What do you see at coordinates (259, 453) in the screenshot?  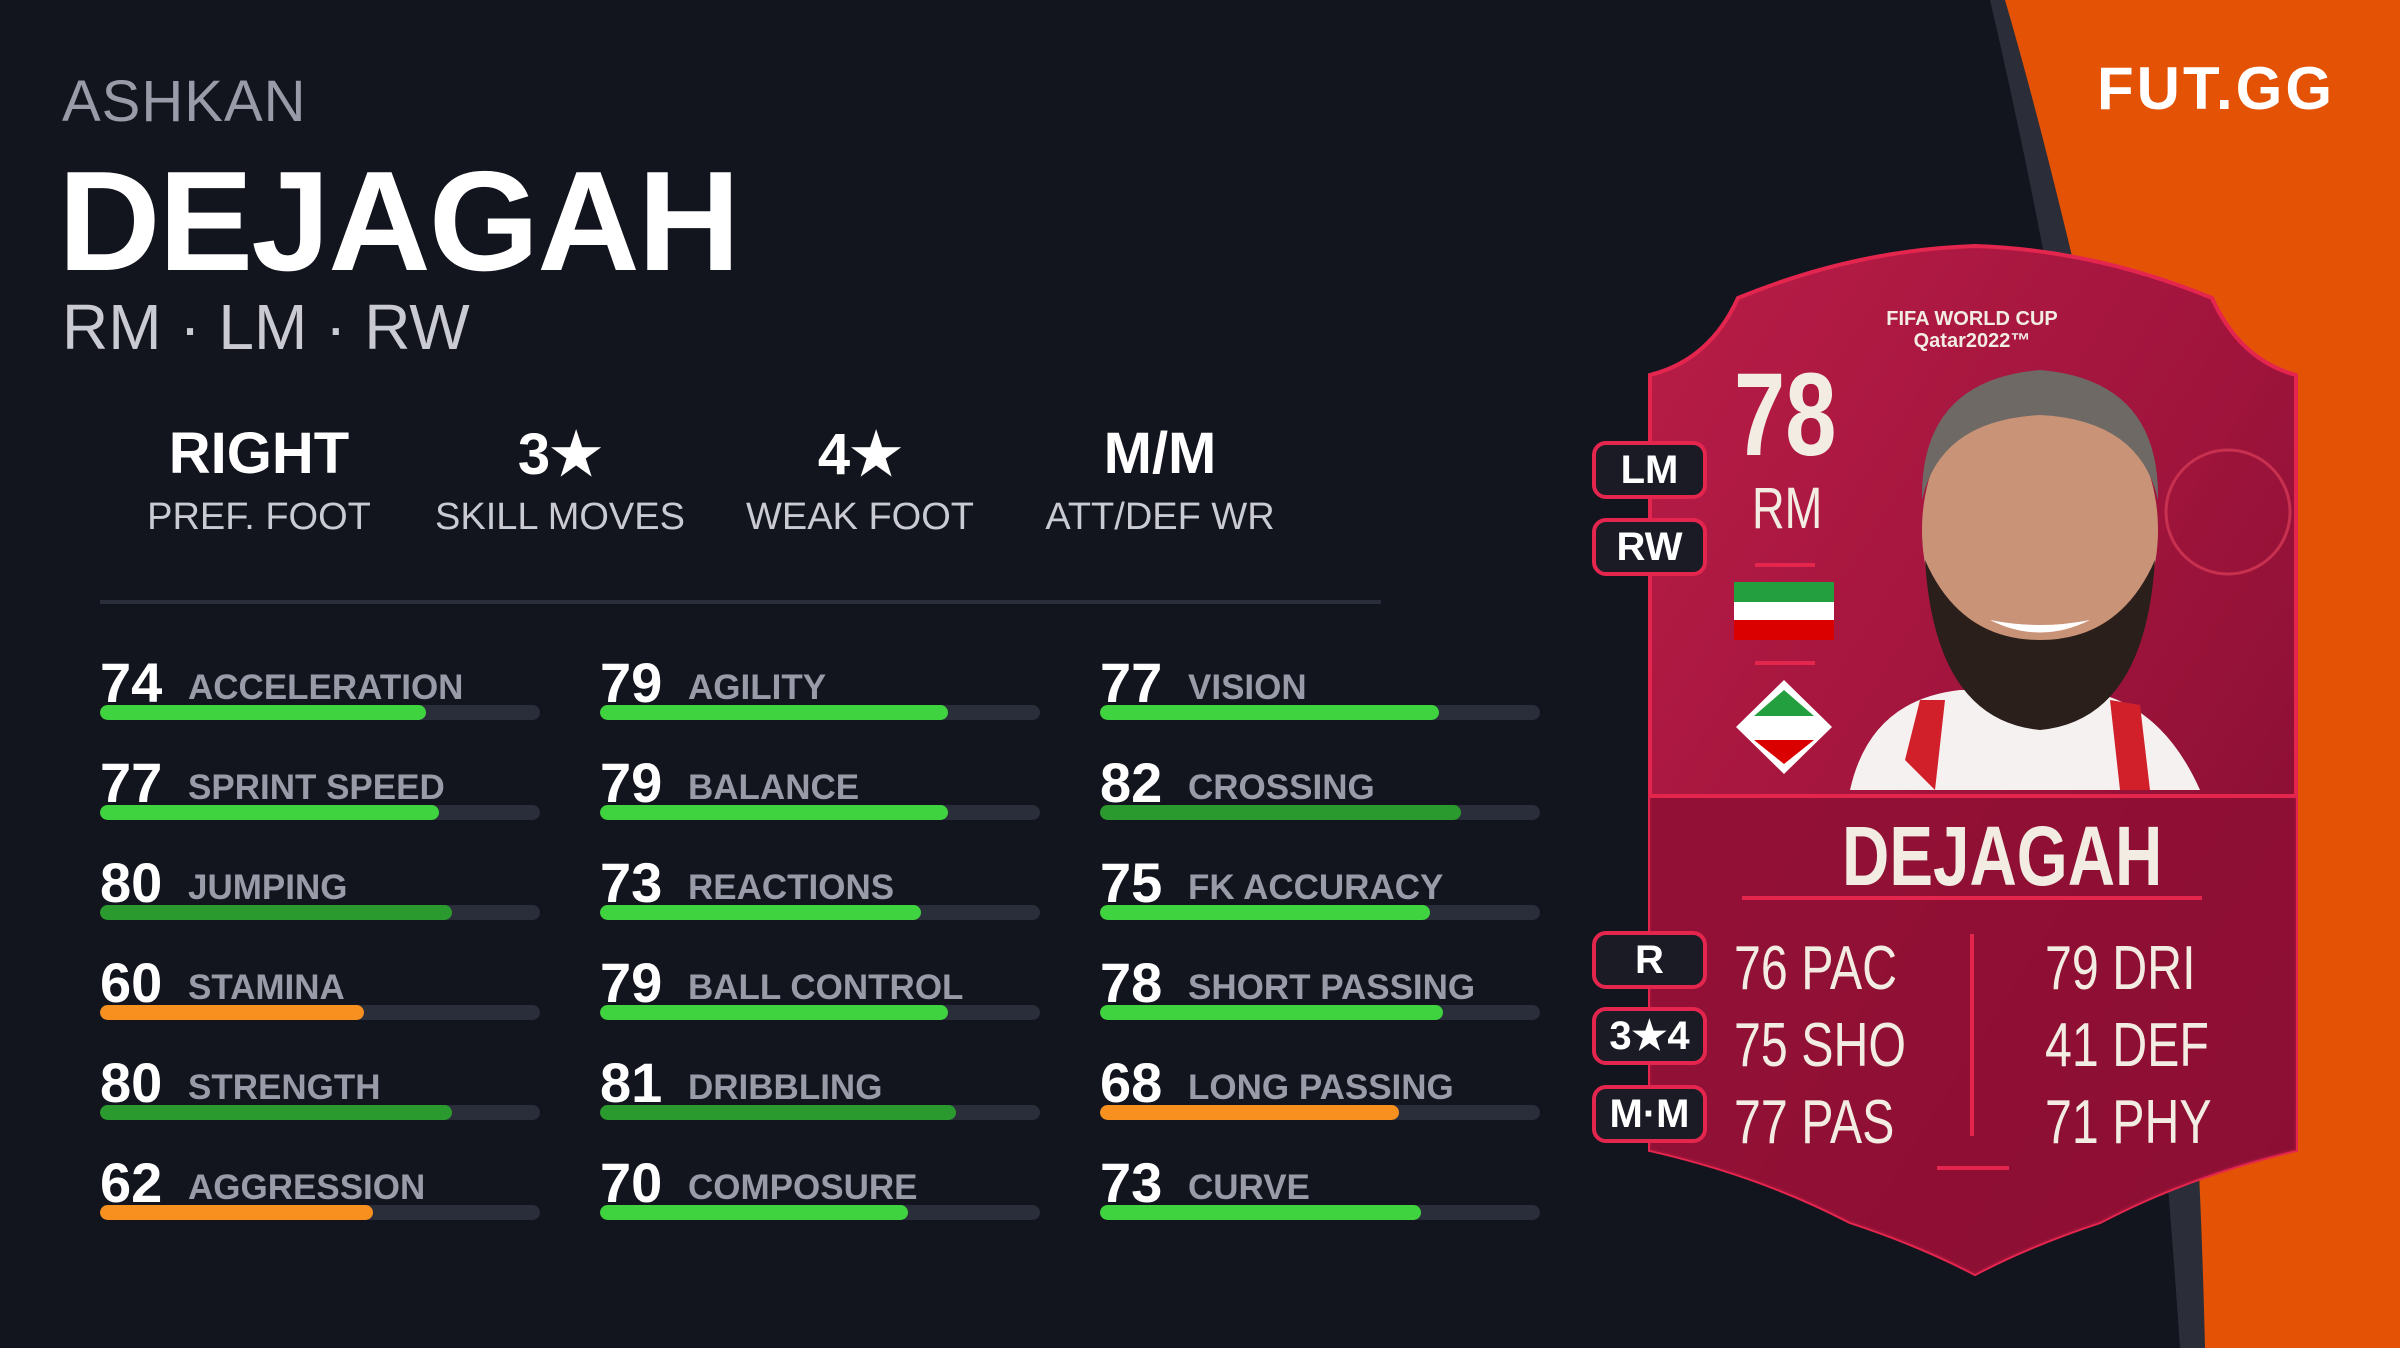 I see `info-value: RIGHT` at bounding box center [259, 453].